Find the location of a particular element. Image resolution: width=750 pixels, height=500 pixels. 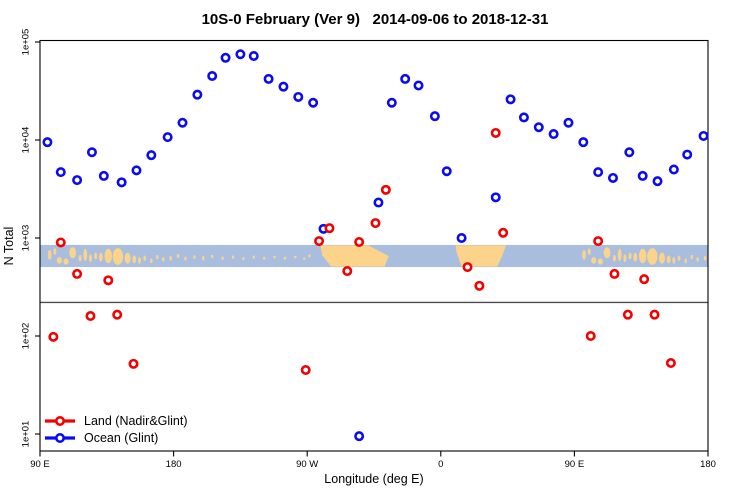

legend-item-land: Land (Nadir&Glint) is located at coordinates (116, 420).